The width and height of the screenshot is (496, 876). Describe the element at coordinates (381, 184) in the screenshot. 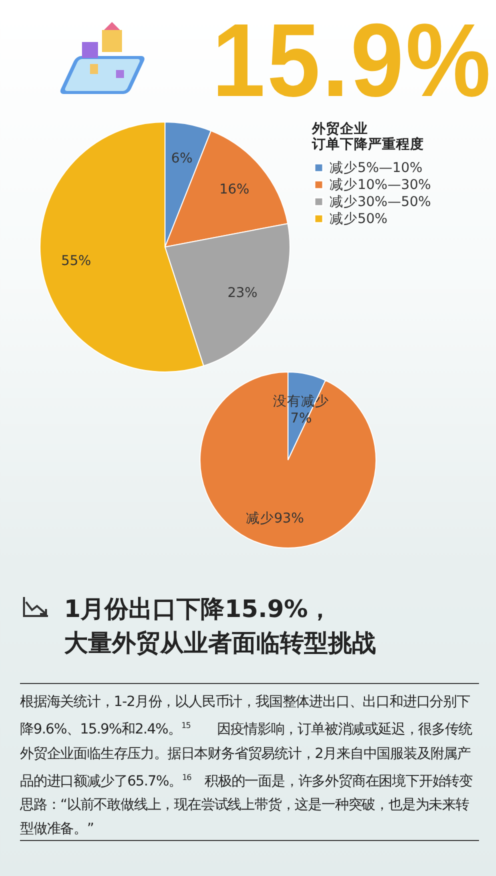

I see `legend-label: 减少10%—30%` at that location.